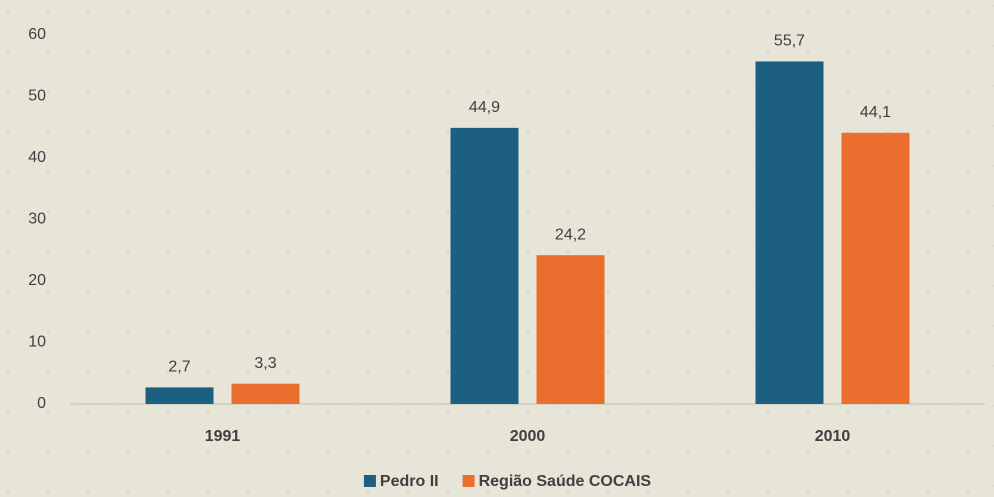  I want to click on y-tick-label: 20, so click(37, 280).